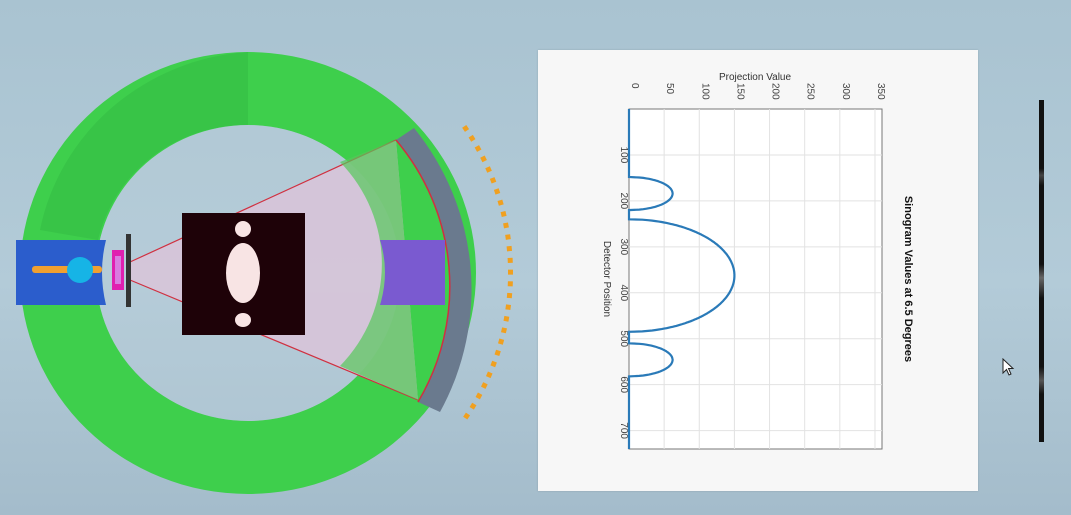 This screenshot has width=1071, height=515. I want to click on detector-arc, so click(434, 270).